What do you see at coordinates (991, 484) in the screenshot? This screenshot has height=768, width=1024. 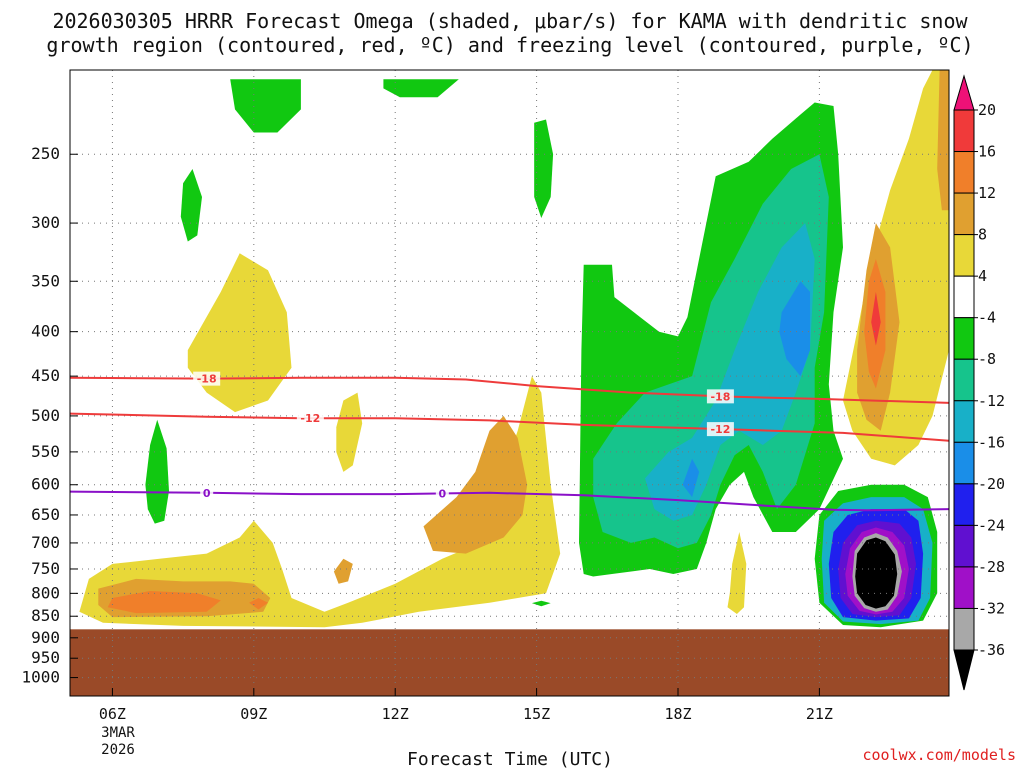 I see `colorbar-label--20: -20` at bounding box center [991, 484].